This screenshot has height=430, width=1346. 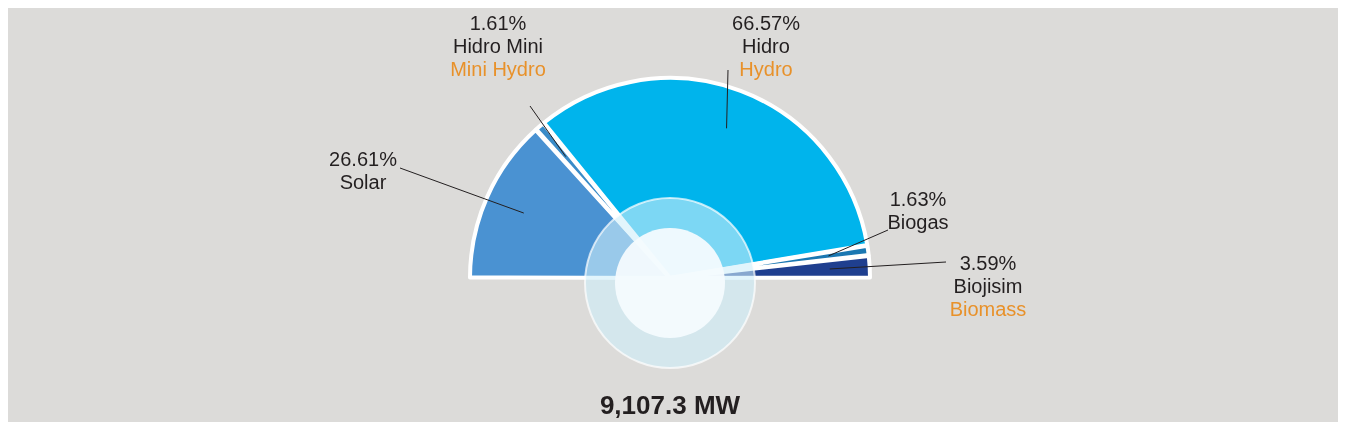 I want to click on slice-label: Hidro Mini Mini Hydro, so click(x=498, y=57).